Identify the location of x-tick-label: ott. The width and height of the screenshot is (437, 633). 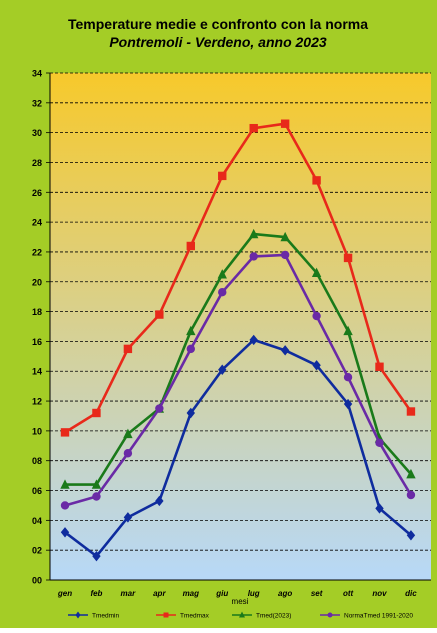
(348, 593).